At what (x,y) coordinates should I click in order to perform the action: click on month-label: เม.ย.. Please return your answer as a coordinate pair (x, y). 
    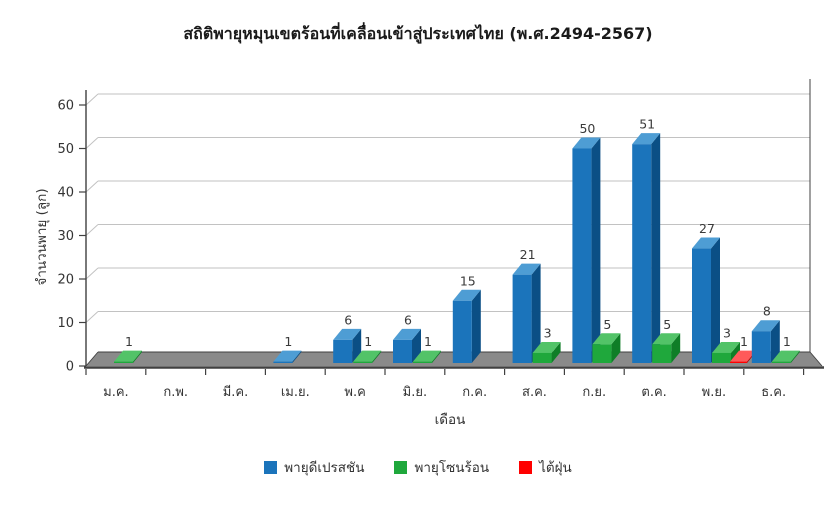
    Looking at the image, I should click on (295, 392).